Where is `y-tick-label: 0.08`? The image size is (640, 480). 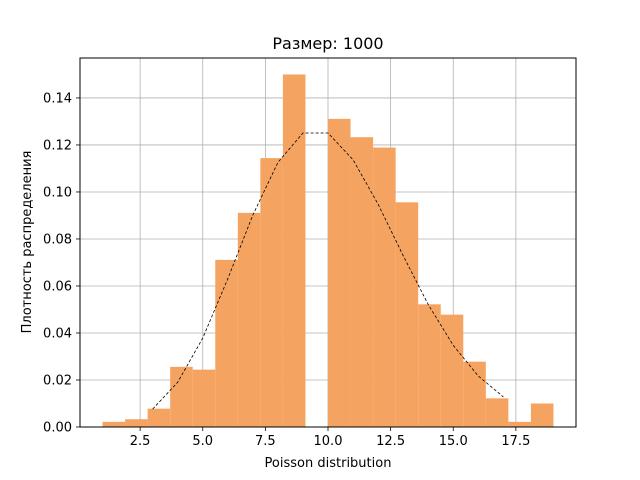
y-tick-label: 0.08 is located at coordinates (57, 239).